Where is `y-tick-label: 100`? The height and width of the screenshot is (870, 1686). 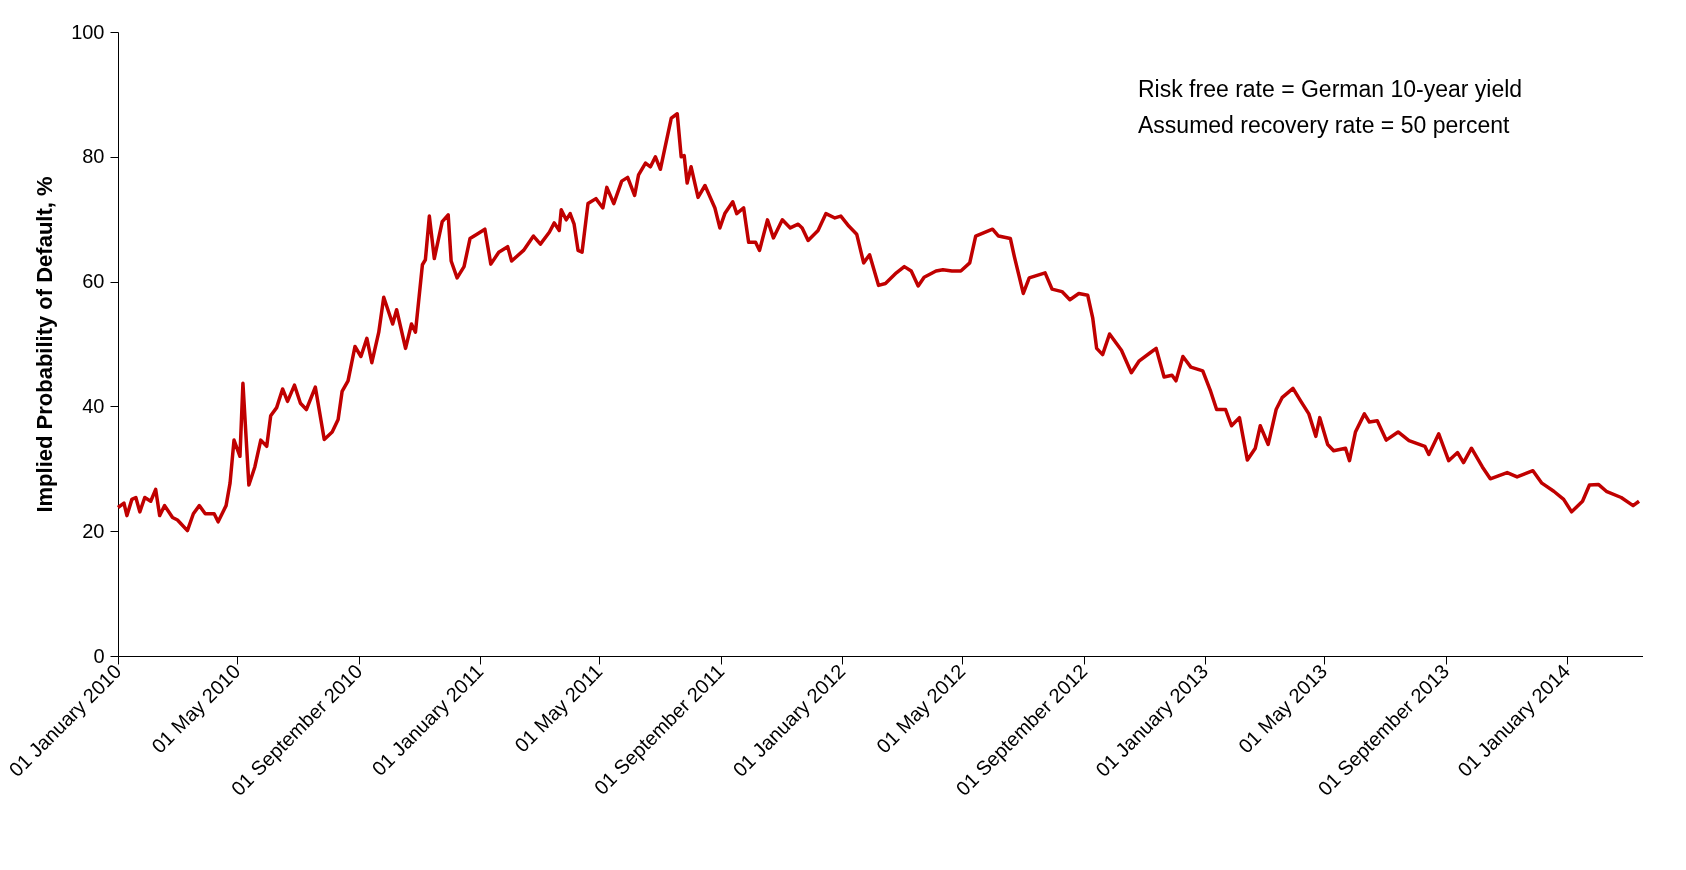 y-tick-label: 100 is located at coordinates (88, 31).